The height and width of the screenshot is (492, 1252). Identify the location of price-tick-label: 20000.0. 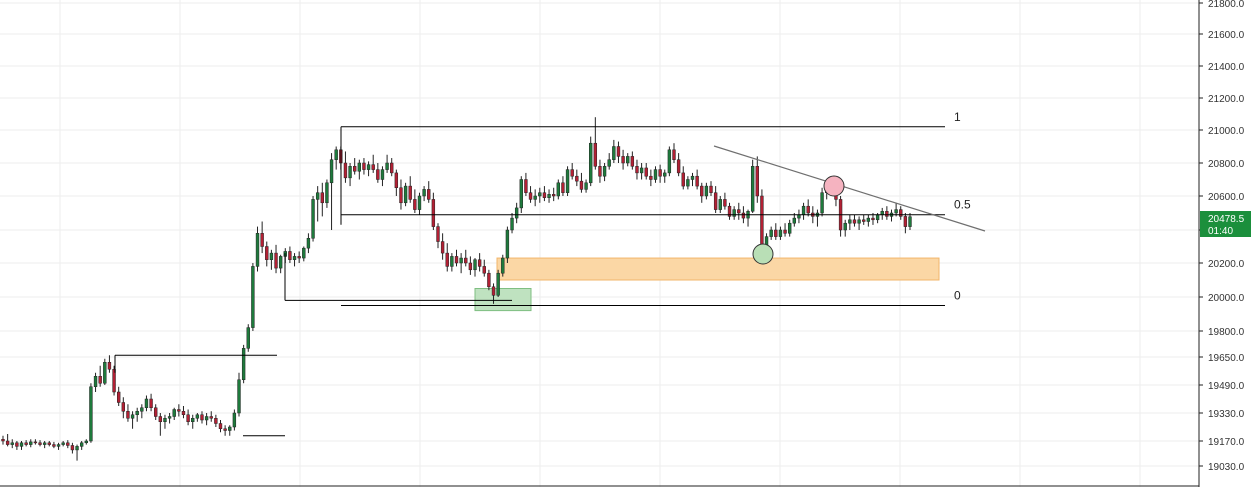
(1226, 298).